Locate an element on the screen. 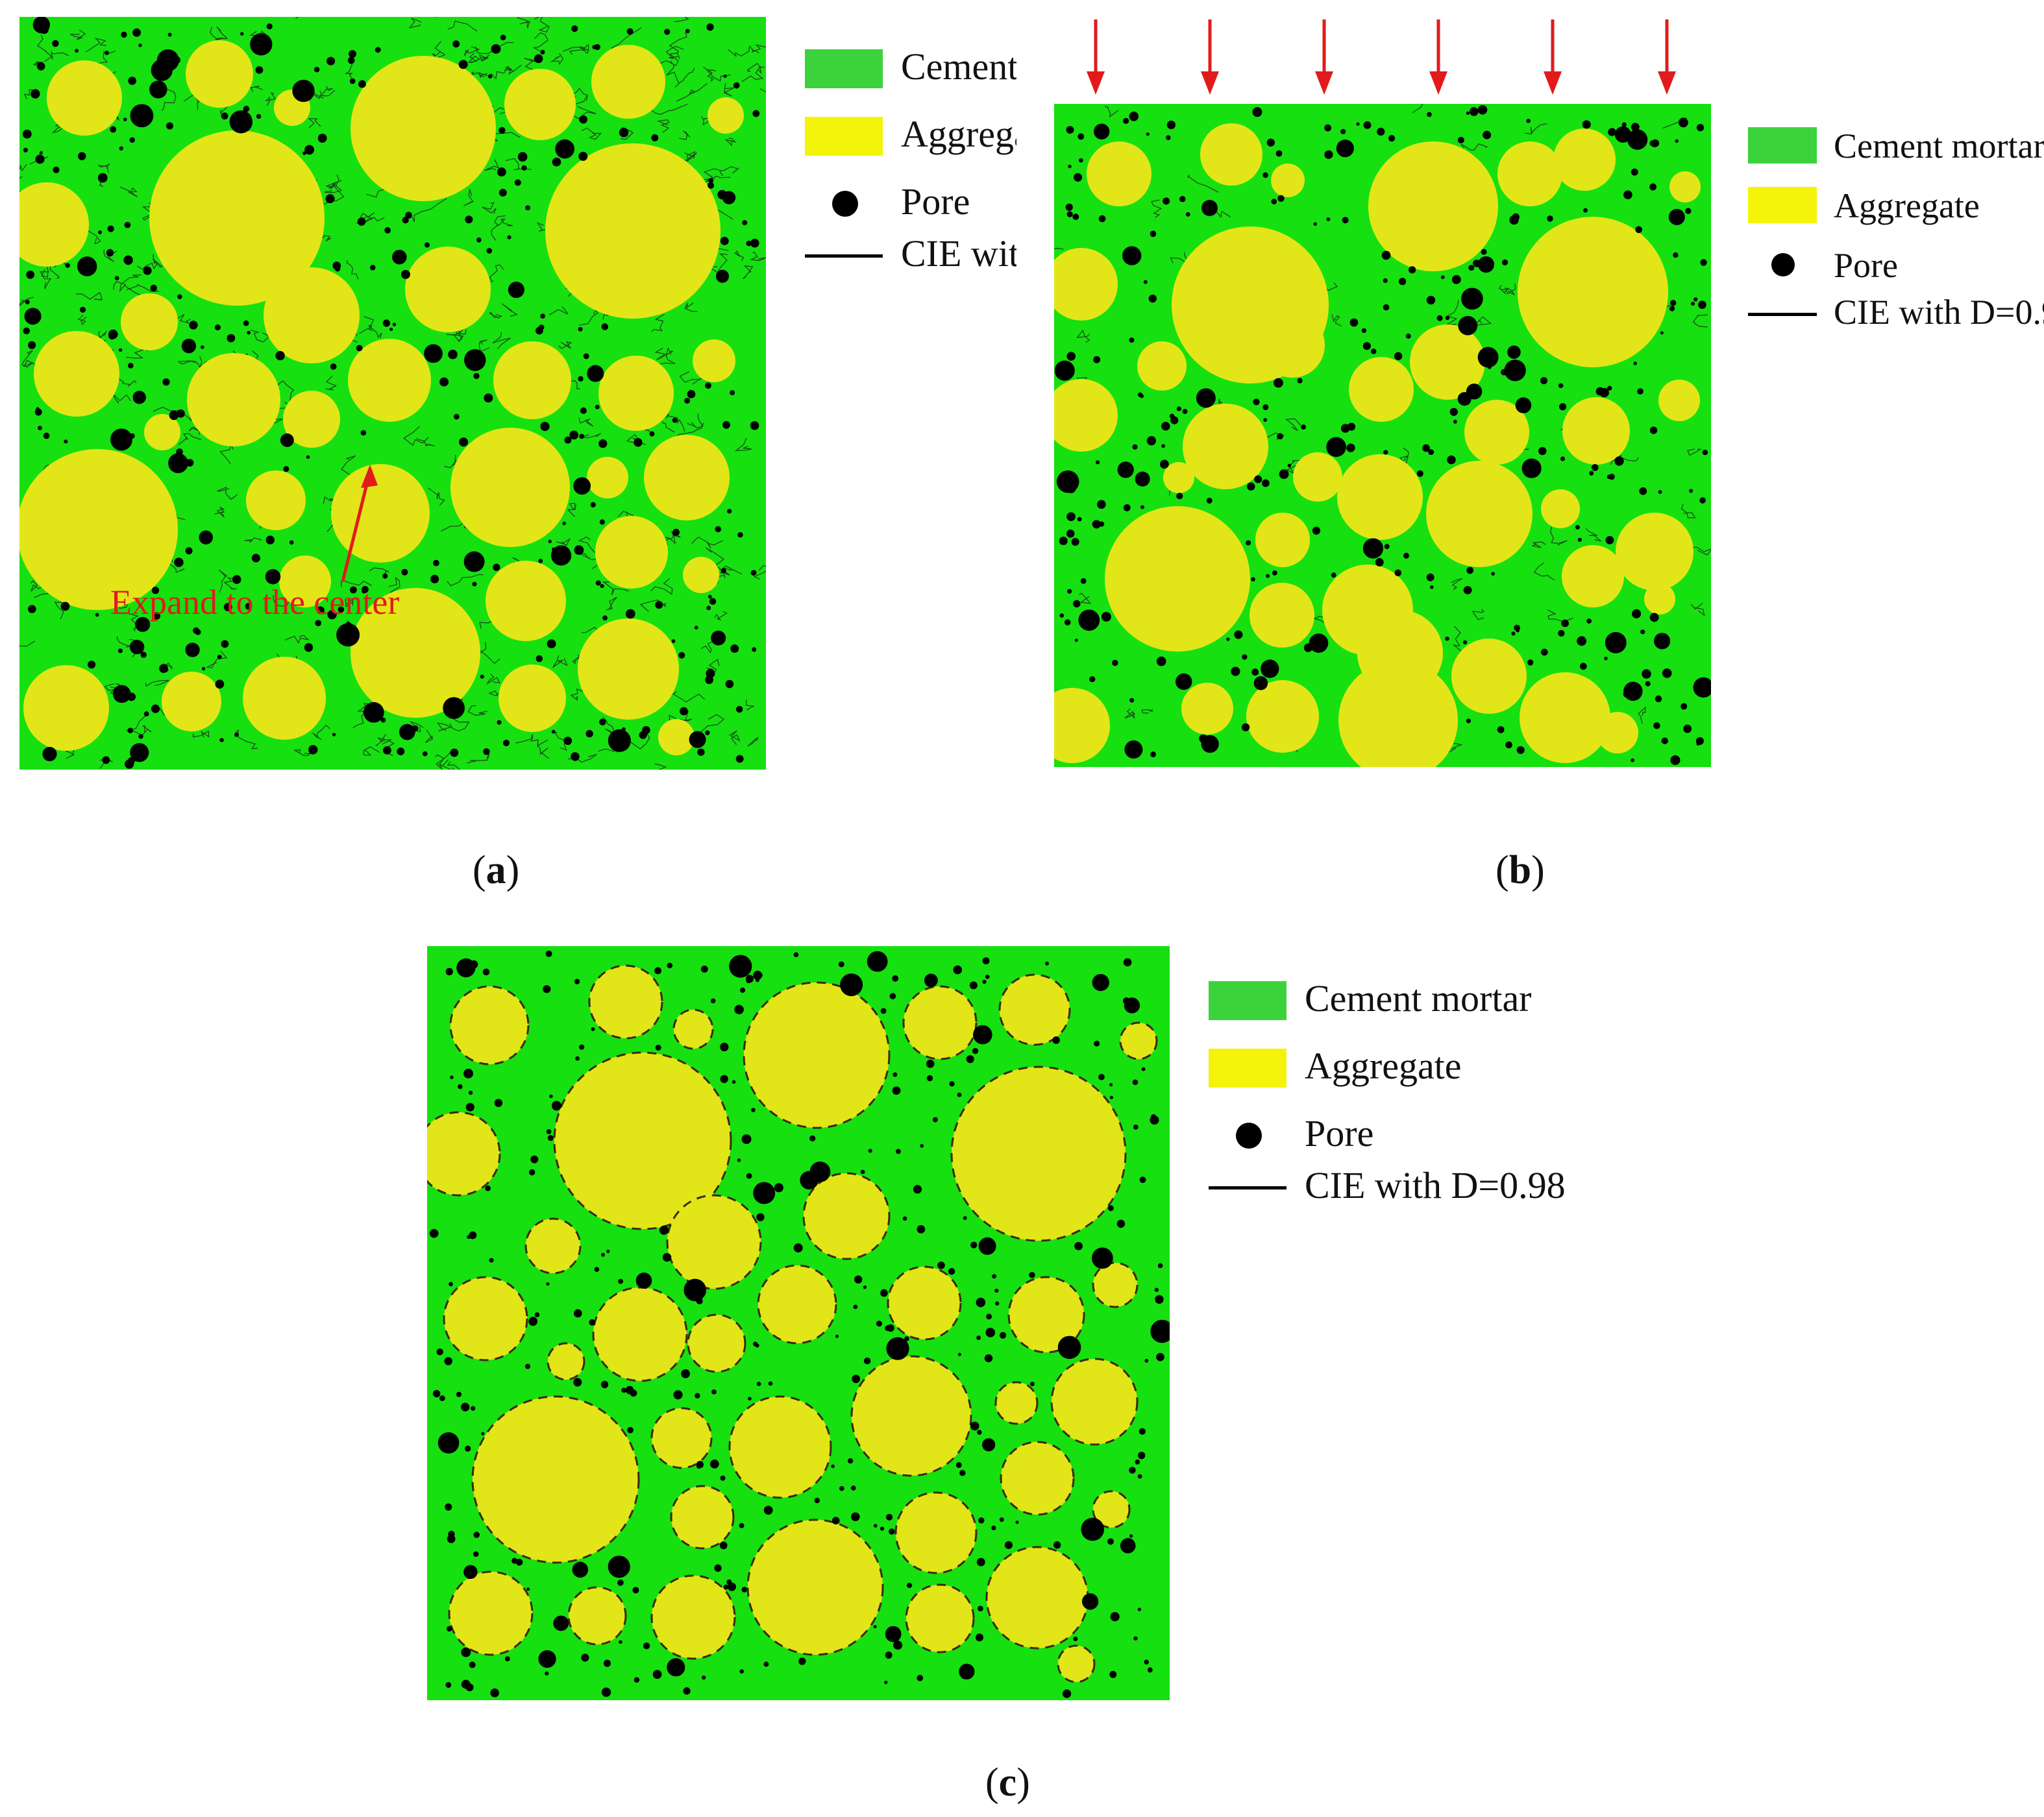 The image size is (2044, 1817). annotation-arrow-head-icon is located at coordinates (369, 476).